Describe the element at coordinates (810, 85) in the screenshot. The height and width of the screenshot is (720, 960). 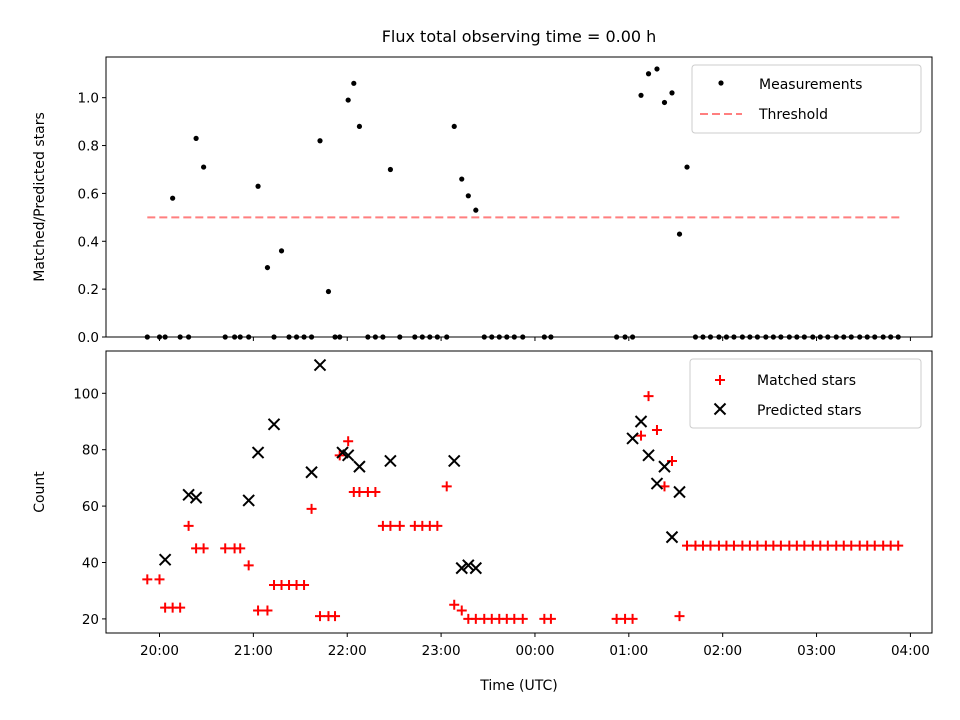
I see `legend-measurements-label: Measurements` at that location.